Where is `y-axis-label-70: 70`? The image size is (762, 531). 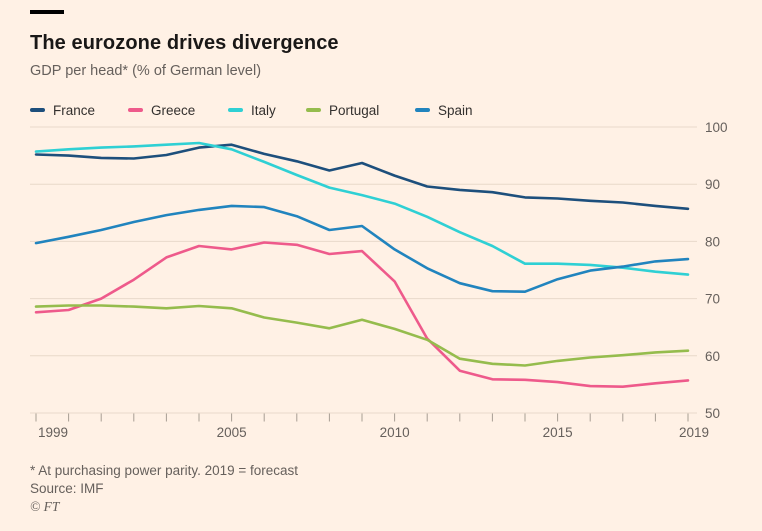
y-axis-label-70: 70 is located at coordinates (712, 299).